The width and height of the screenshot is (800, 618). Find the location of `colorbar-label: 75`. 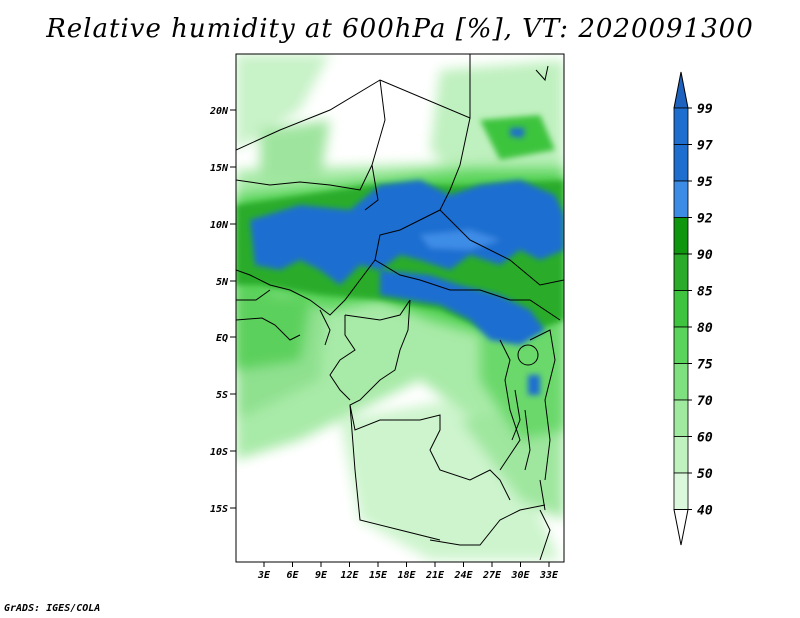

colorbar-label: 75 is located at coordinates (705, 365).